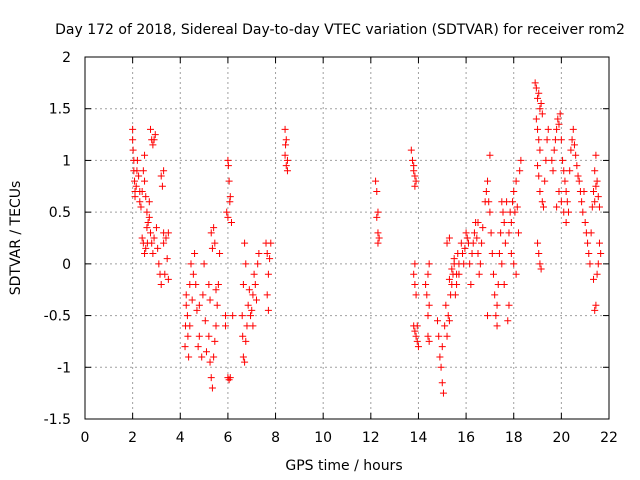  What do you see at coordinates (60, 110) in the screenshot?
I see `y-tick-label: 1.5` at bounding box center [60, 110].